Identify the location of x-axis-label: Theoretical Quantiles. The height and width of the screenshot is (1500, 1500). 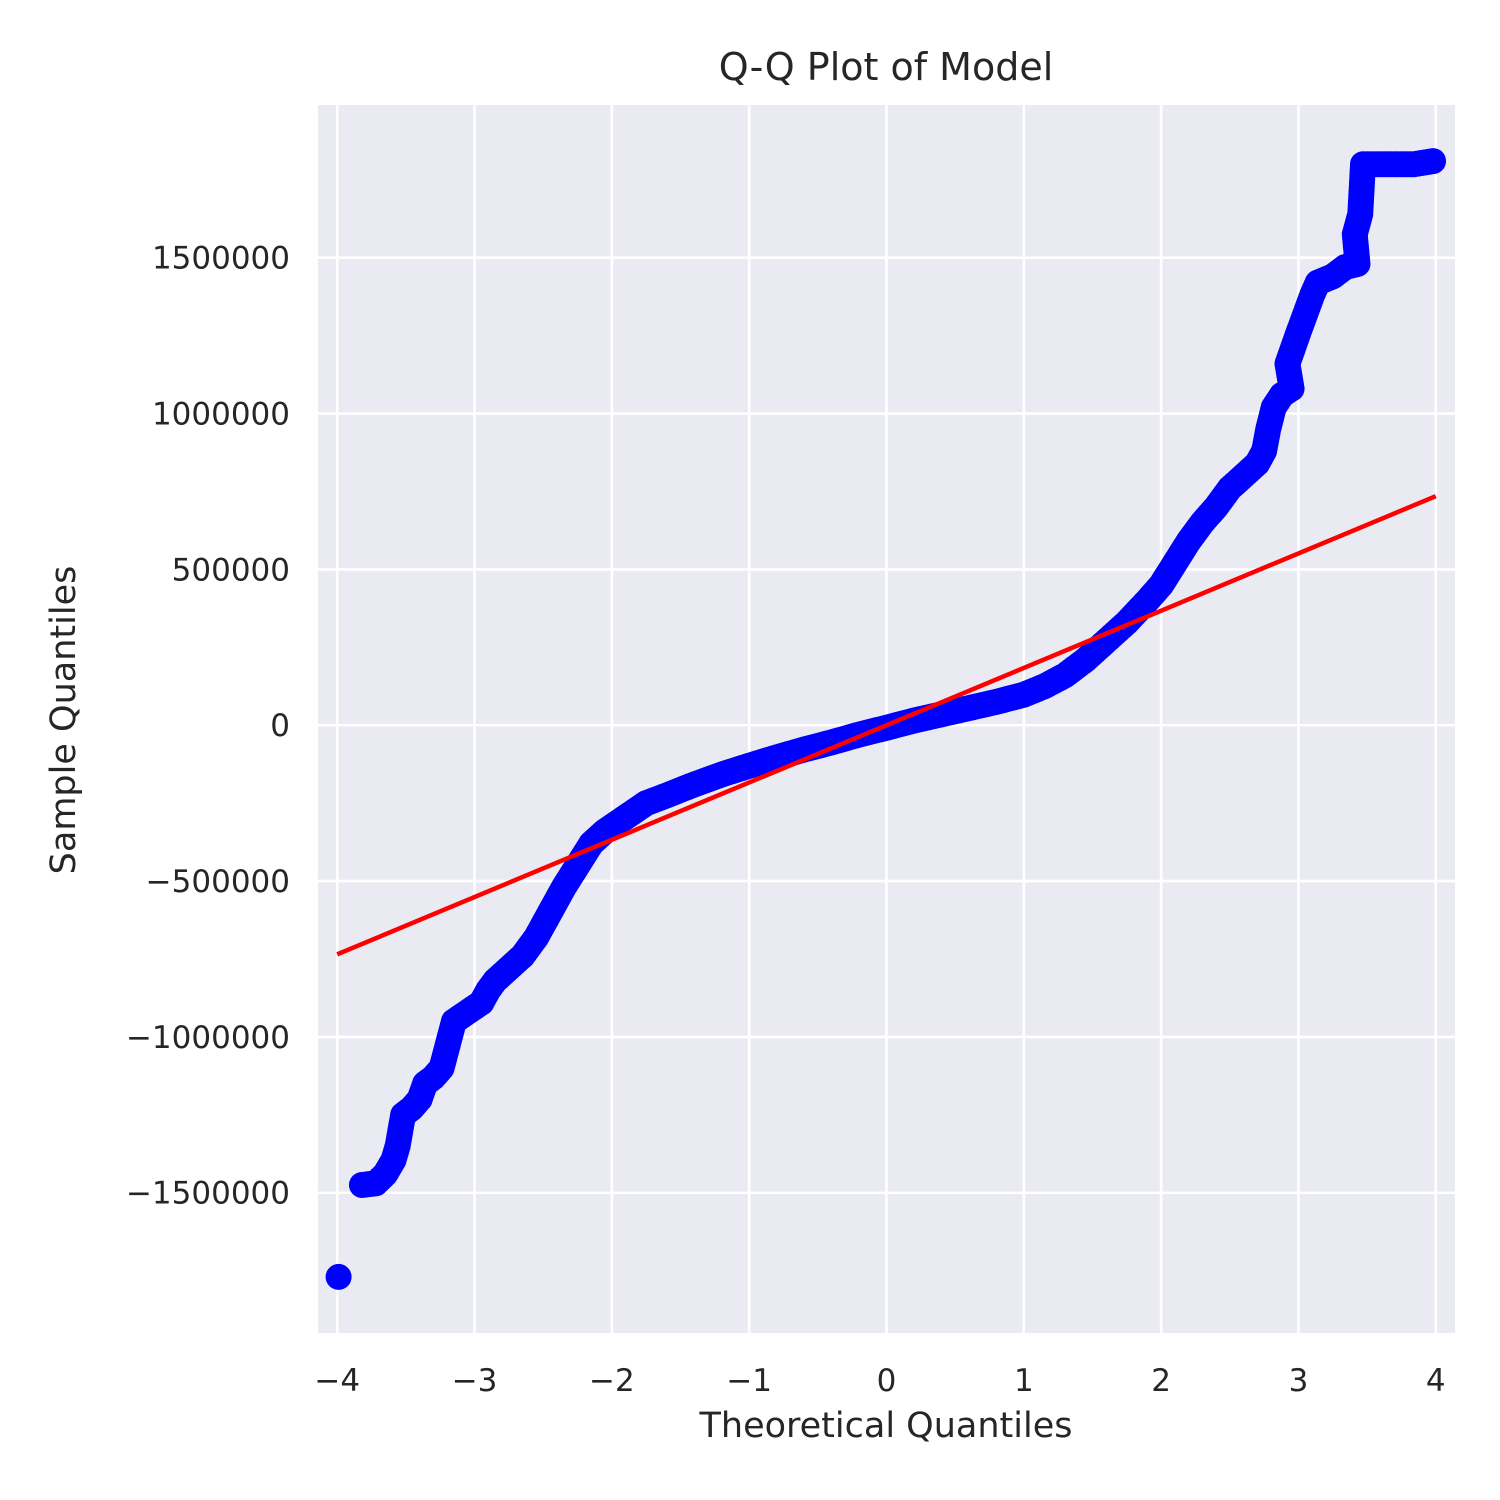
(886, 1426).